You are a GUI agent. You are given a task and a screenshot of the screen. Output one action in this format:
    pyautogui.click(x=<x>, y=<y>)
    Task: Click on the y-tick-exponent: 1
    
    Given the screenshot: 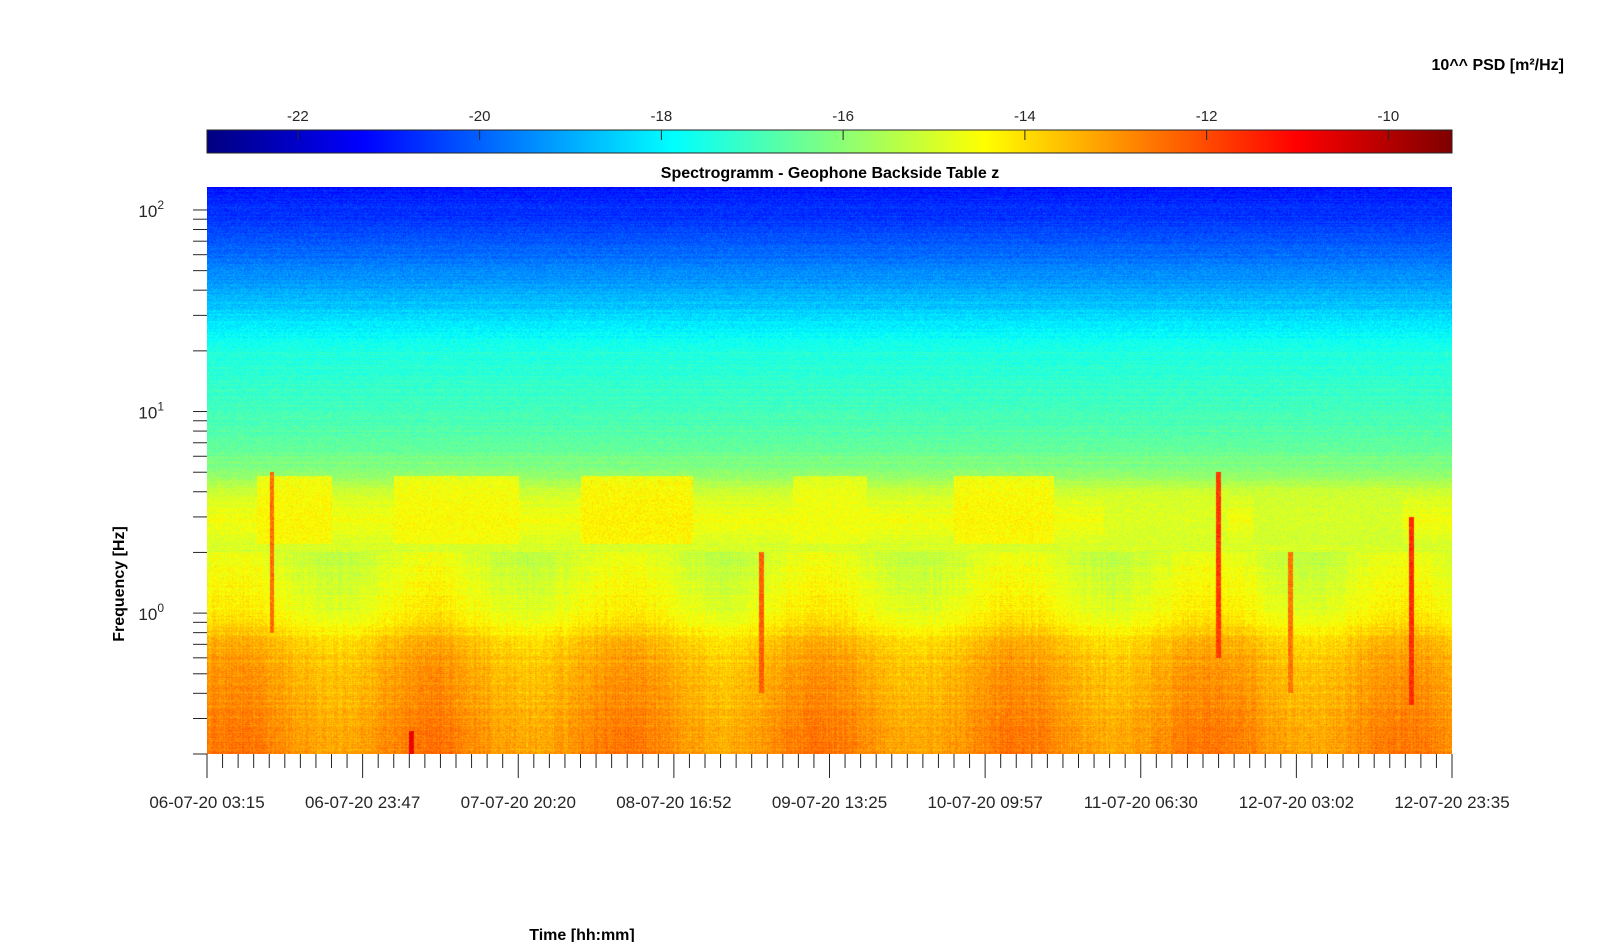 What is the action you would take?
    pyautogui.click(x=160, y=407)
    